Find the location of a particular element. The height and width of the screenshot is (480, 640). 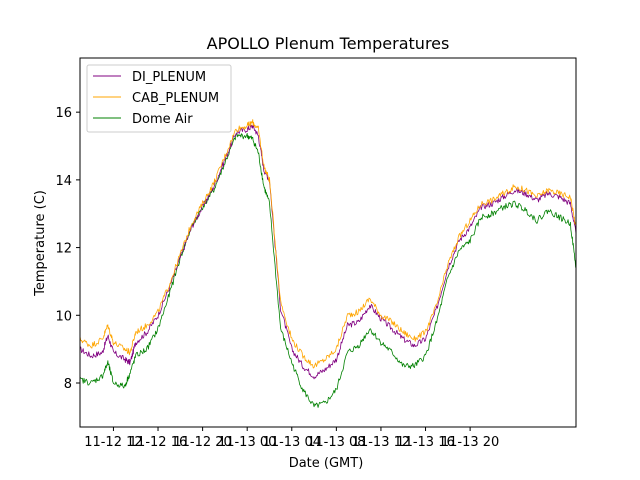

x-tick-label: 11-13 08 is located at coordinates (336, 442).